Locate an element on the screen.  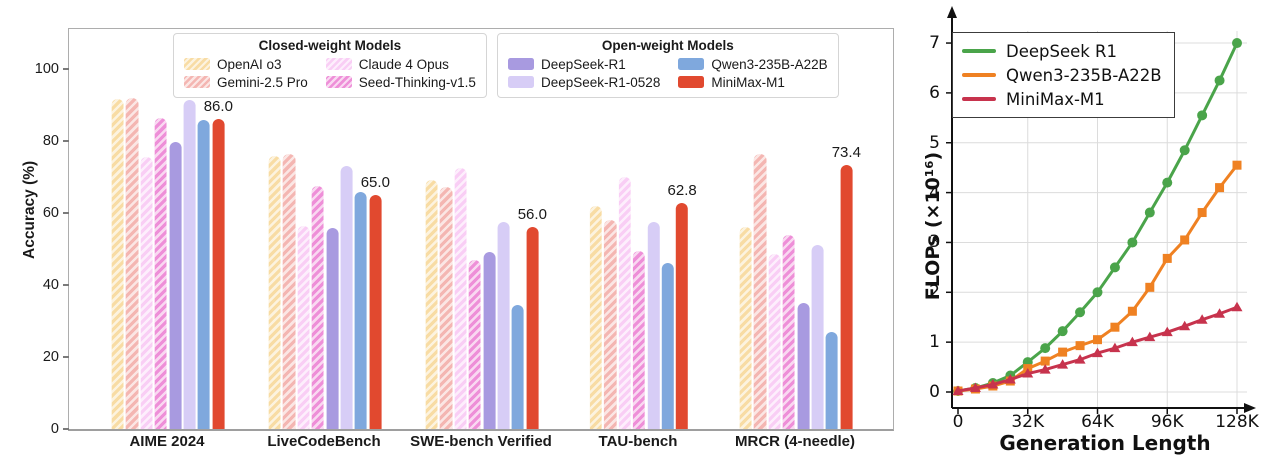
bar-group-TAU-bench: 62.8 is located at coordinates (643, 303).